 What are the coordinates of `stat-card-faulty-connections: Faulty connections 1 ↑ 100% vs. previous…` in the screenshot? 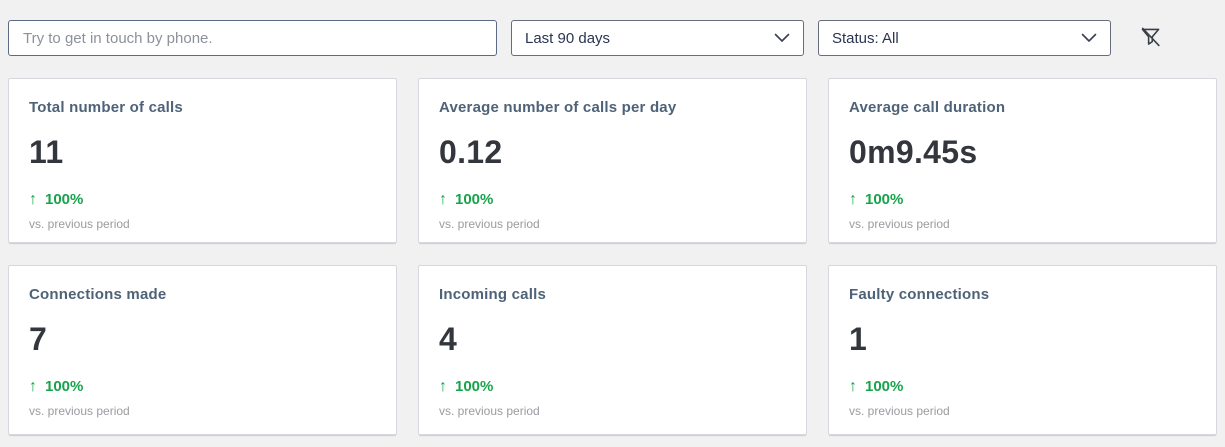 It's located at (1022, 350).